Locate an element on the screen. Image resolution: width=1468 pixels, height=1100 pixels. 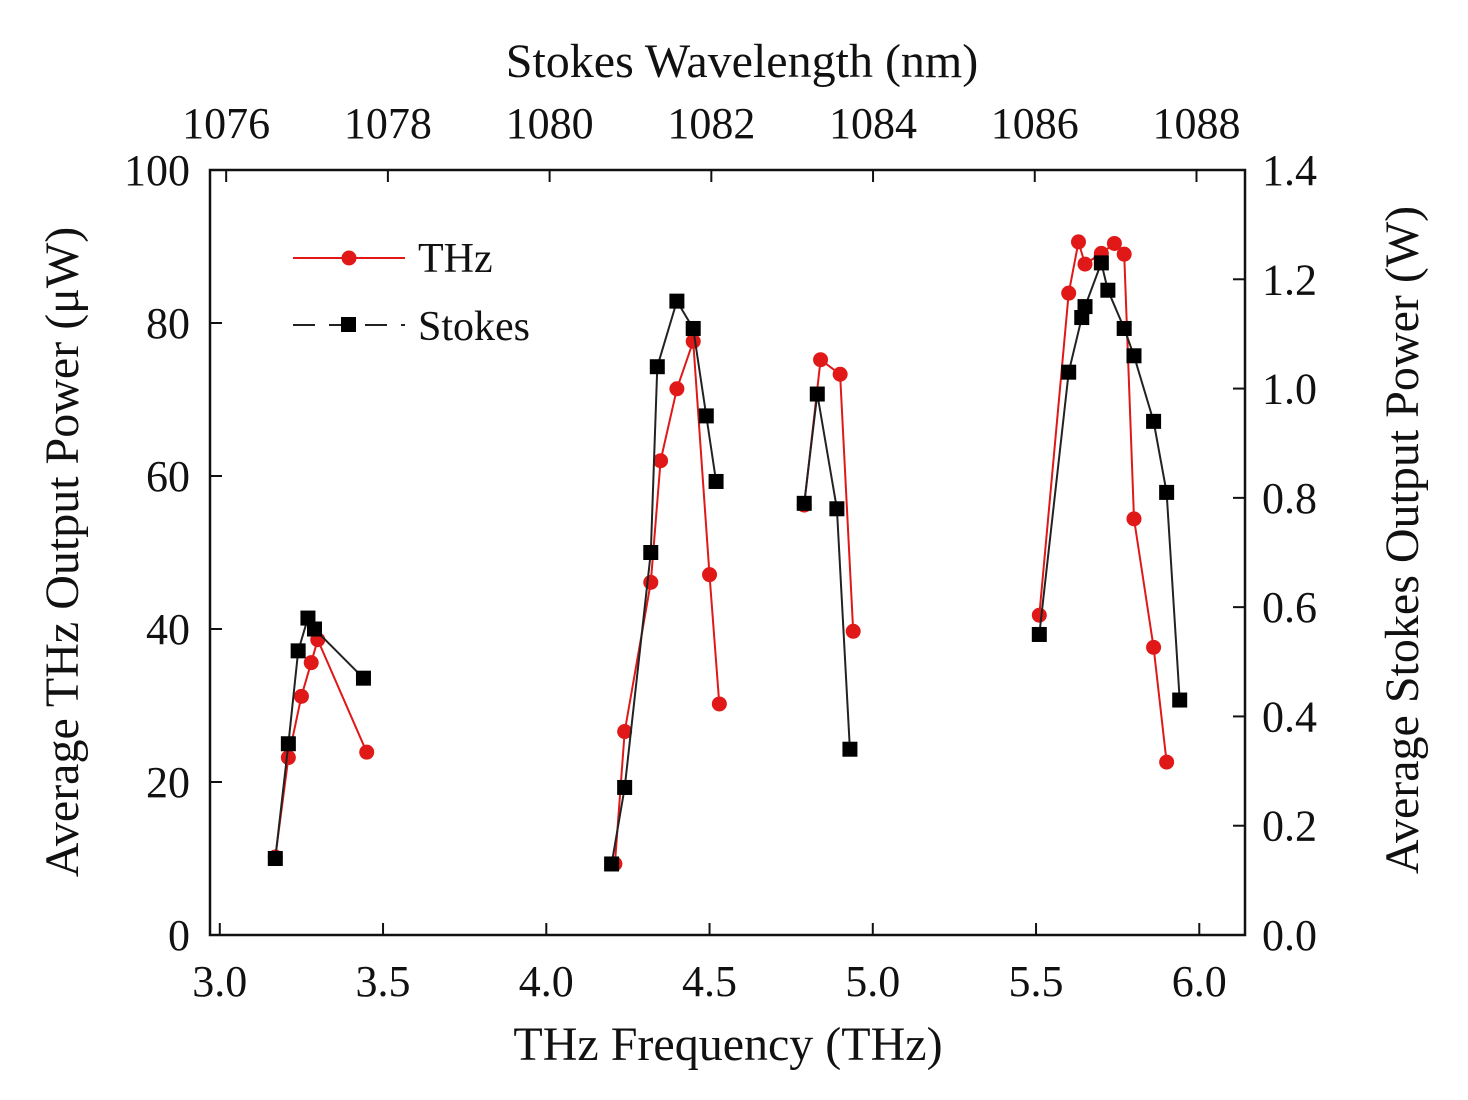
x-axis-title: THz Frequency (THz) is located at coordinates (727, 1044).